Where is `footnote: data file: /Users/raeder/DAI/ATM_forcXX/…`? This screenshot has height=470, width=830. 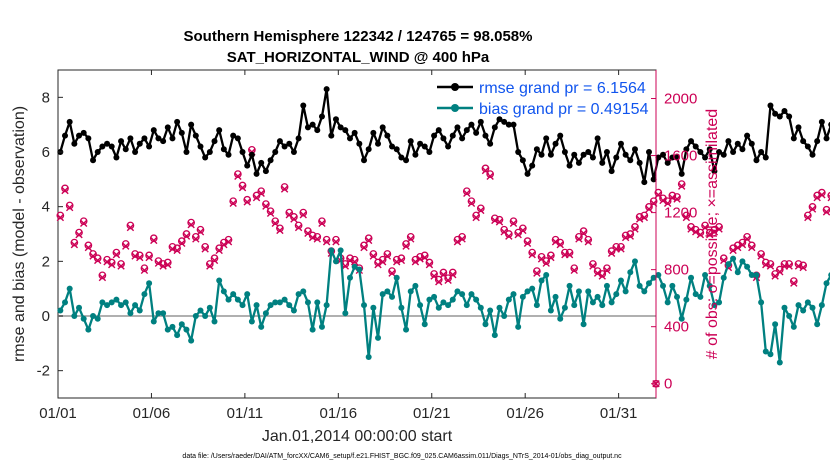
footnote: data file: /Users/raeder/DAI/ATM_forcXX/… is located at coordinates (402, 456).